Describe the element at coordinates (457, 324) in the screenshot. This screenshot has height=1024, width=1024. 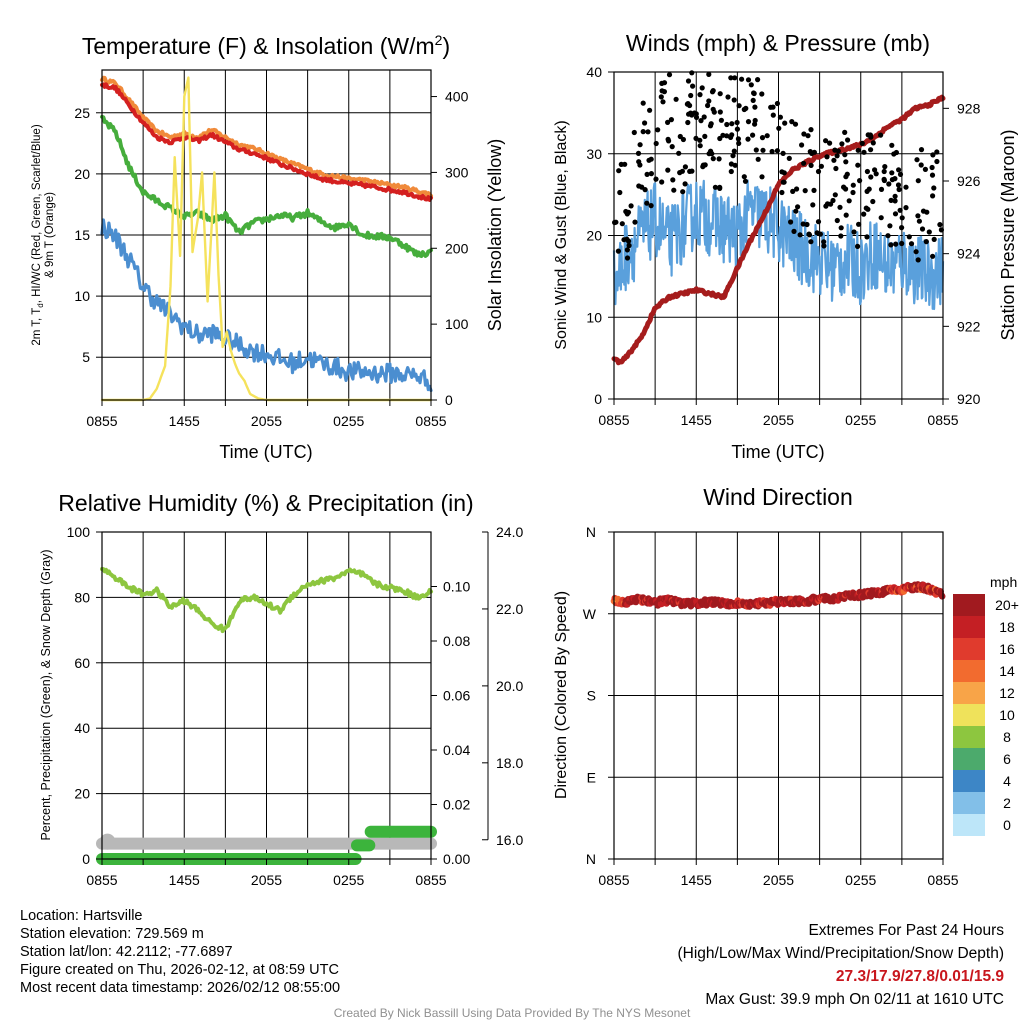
I see `temperature-ytick-right-label: 100` at that location.